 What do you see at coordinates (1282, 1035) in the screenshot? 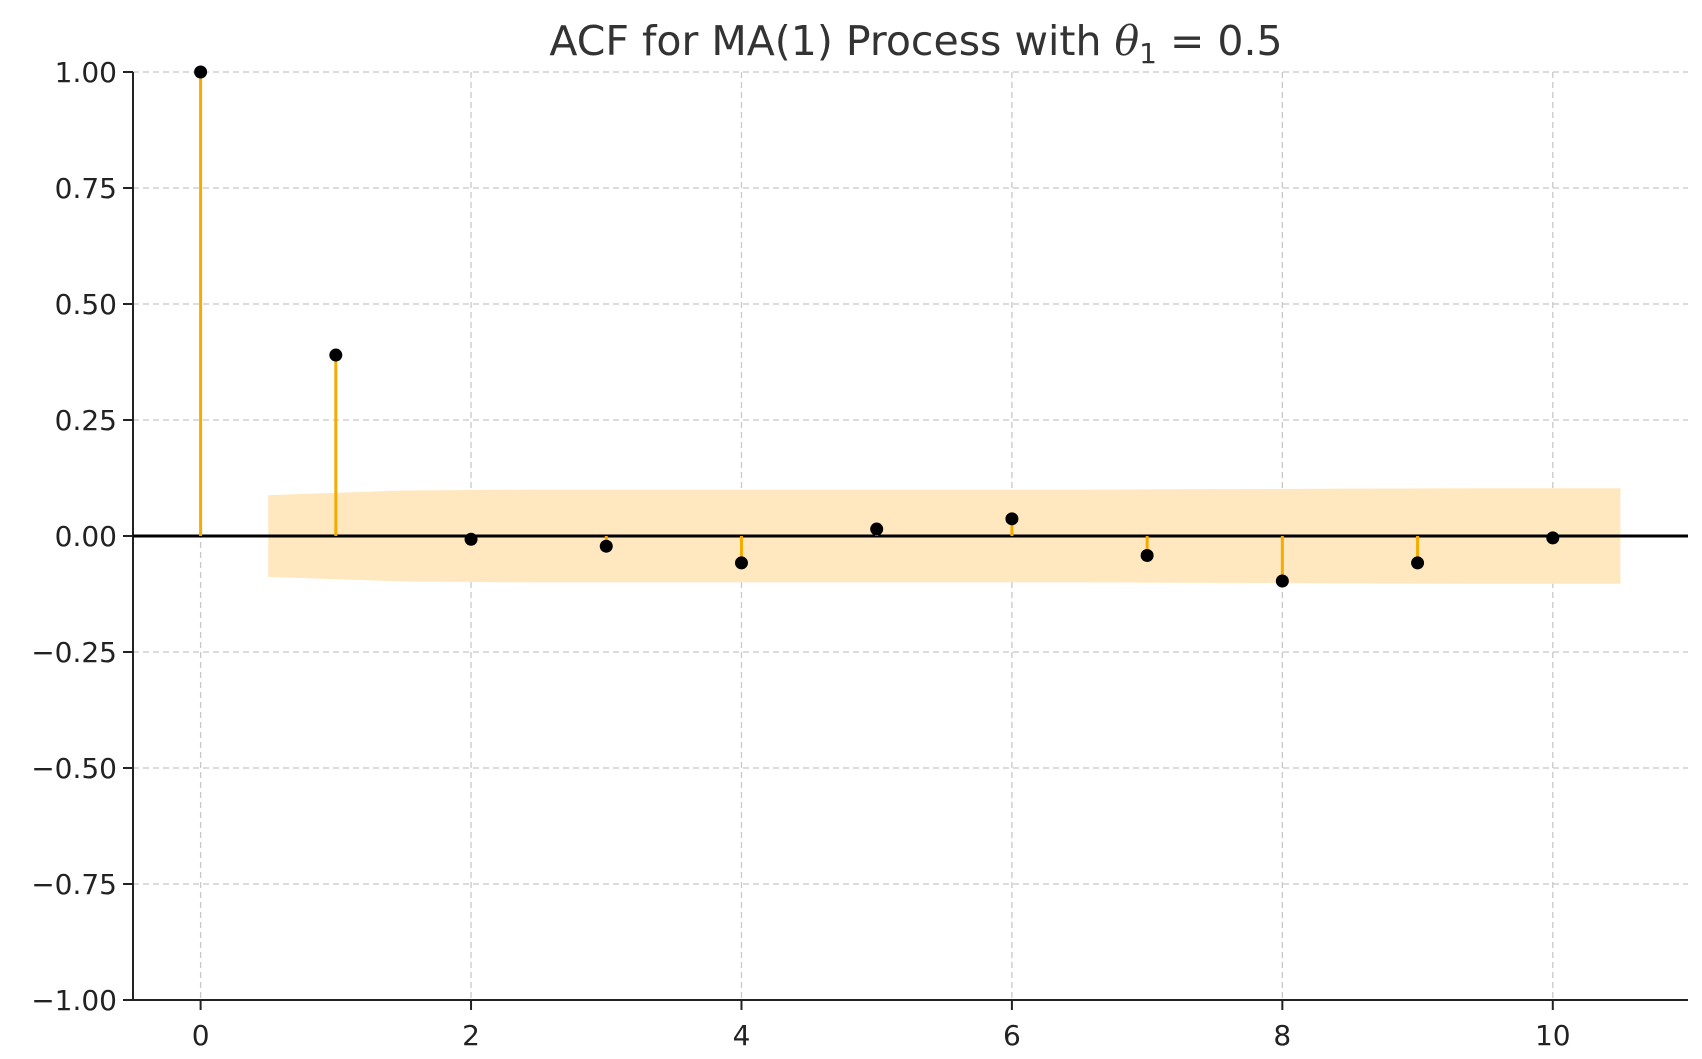
I see `x-tick-label-4: 8` at bounding box center [1282, 1035].